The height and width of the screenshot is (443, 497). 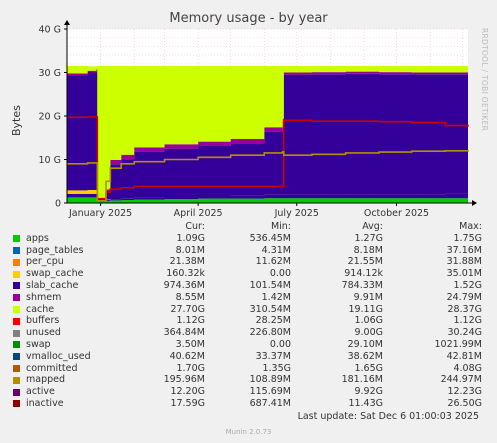 What do you see at coordinates (184, 333) in the screenshot?
I see `legend-cur: 364.84M` at bounding box center [184, 333].